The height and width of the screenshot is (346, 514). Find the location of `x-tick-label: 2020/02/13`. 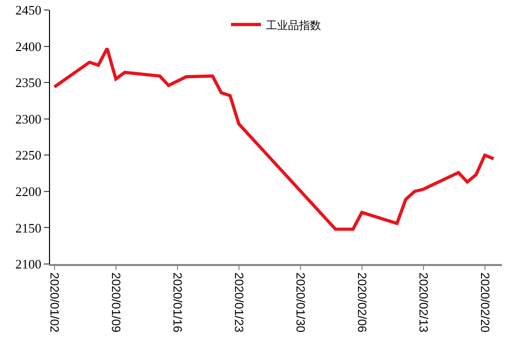

x-tick-label: 2020/02/13 is located at coordinates (423, 302).